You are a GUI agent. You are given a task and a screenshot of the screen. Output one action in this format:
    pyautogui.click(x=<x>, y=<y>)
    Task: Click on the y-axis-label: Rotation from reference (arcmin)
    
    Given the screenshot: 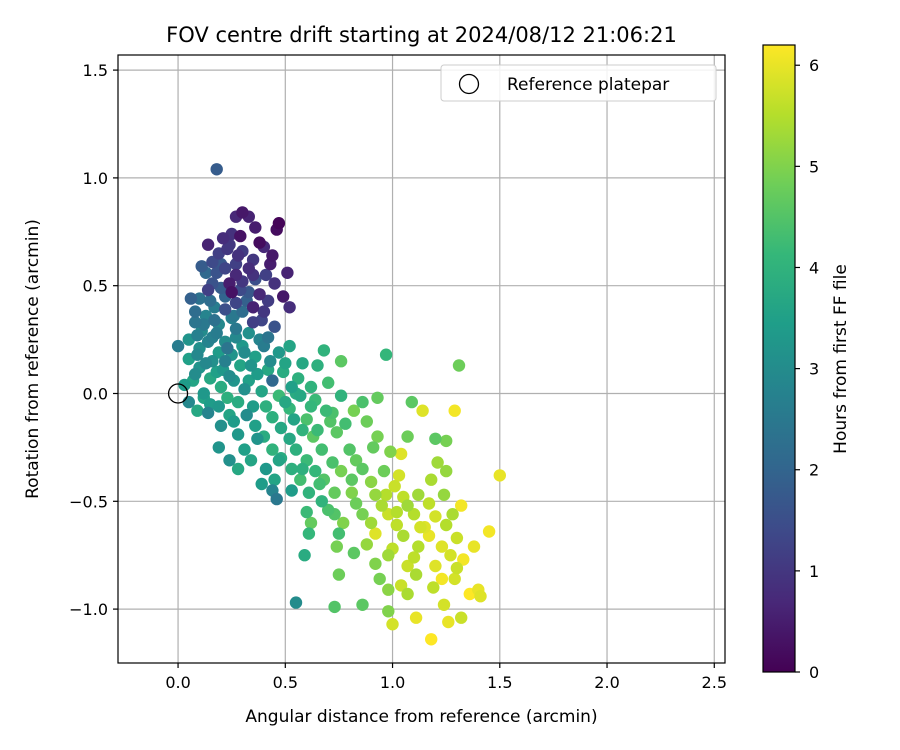 What is the action you would take?
    pyautogui.click(x=33, y=359)
    